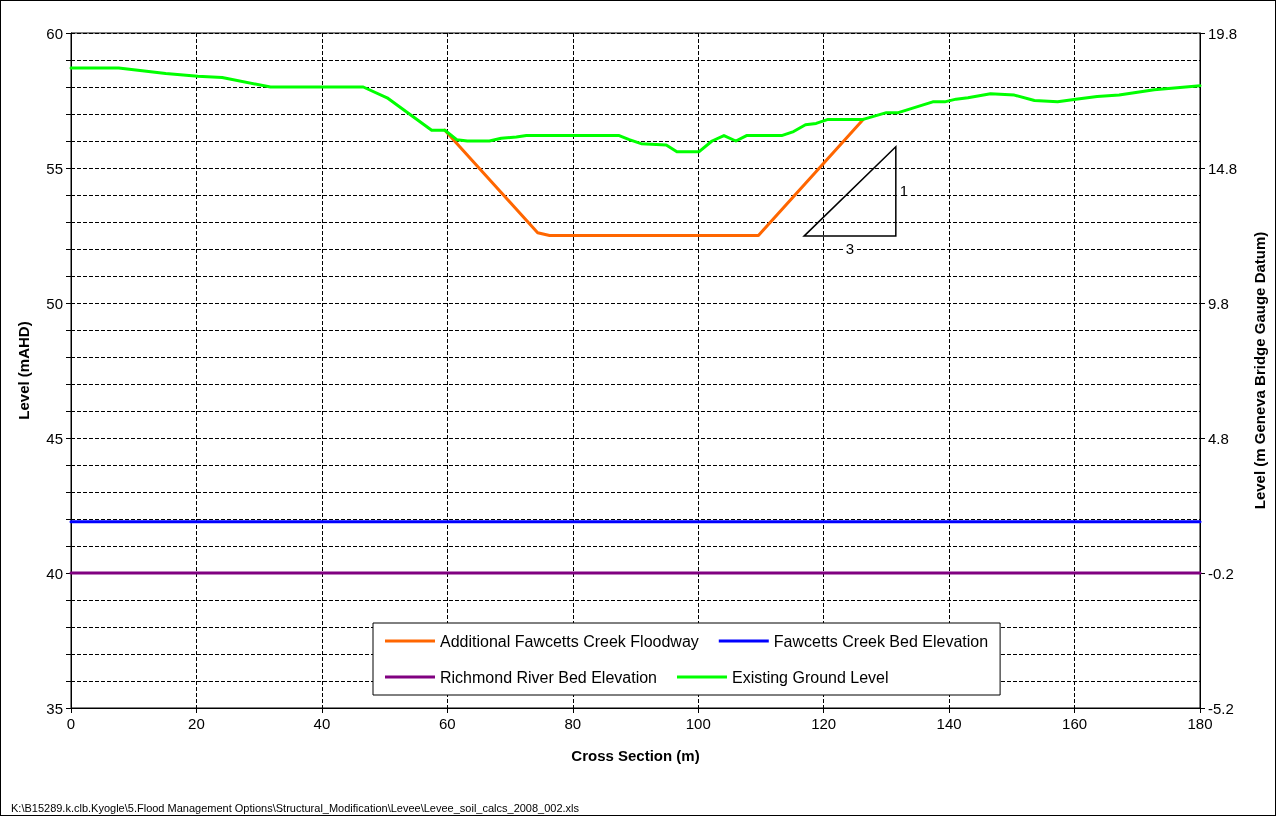 Image resolution: width=1276 pixels, height=816 pixels. I want to click on y-tick-label: 50, so click(54, 303).